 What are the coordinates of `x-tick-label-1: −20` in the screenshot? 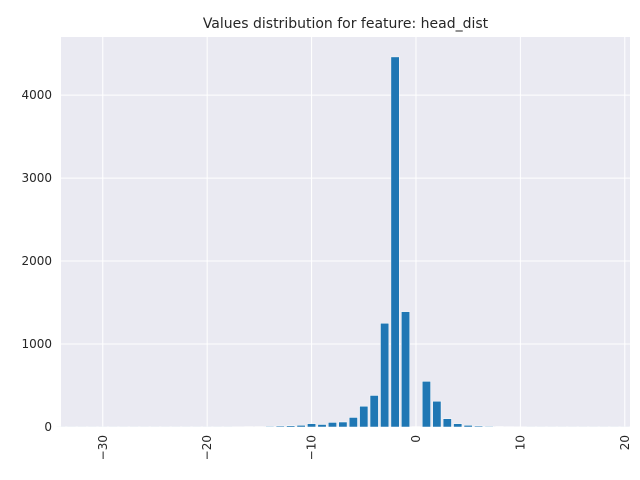 It's located at (207, 447).